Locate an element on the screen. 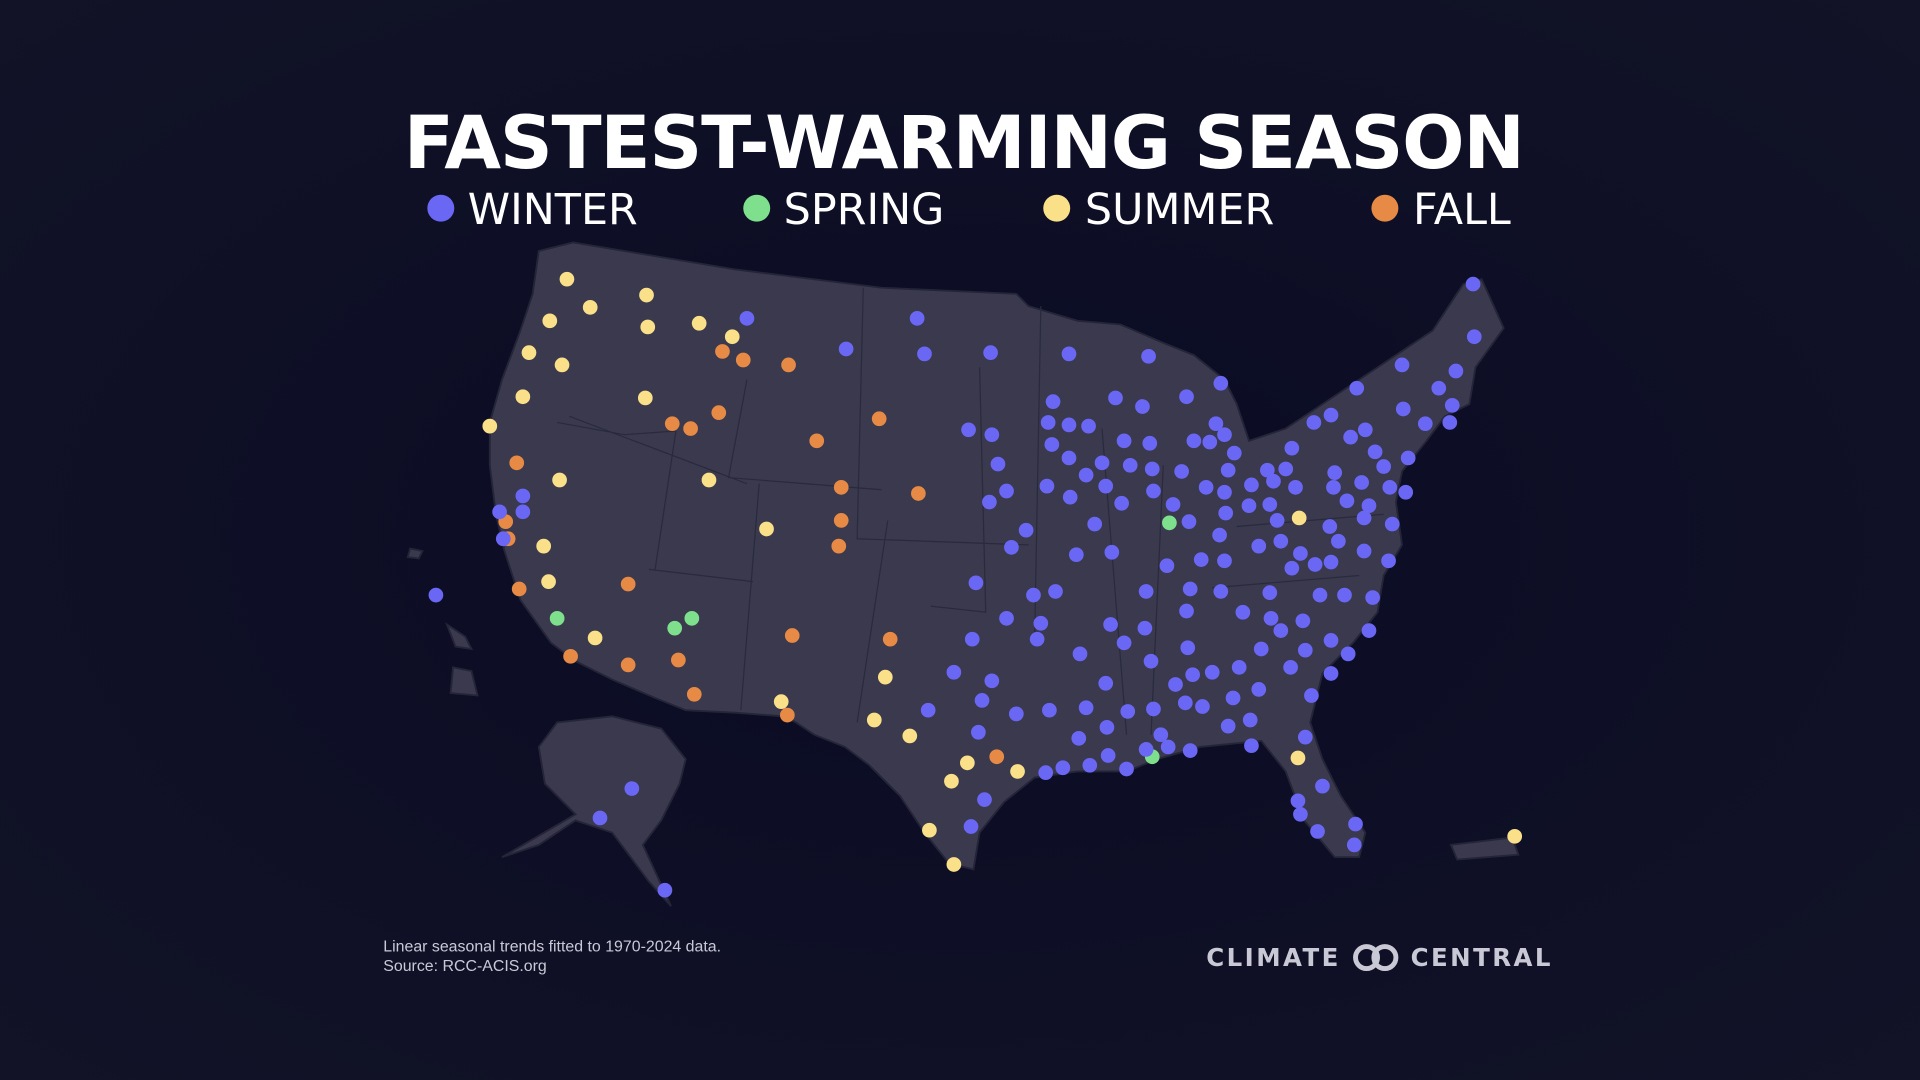 The image size is (1920, 1080). hawaii is located at coordinates (459, 636).